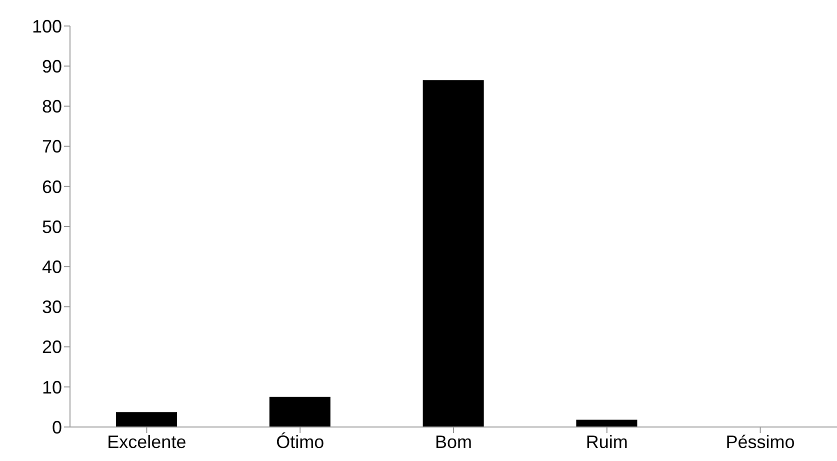 Image resolution: width=837 pixels, height=461 pixels. What do you see at coordinates (52, 146) in the screenshot?
I see `y-tick-label: 70` at bounding box center [52, 146].